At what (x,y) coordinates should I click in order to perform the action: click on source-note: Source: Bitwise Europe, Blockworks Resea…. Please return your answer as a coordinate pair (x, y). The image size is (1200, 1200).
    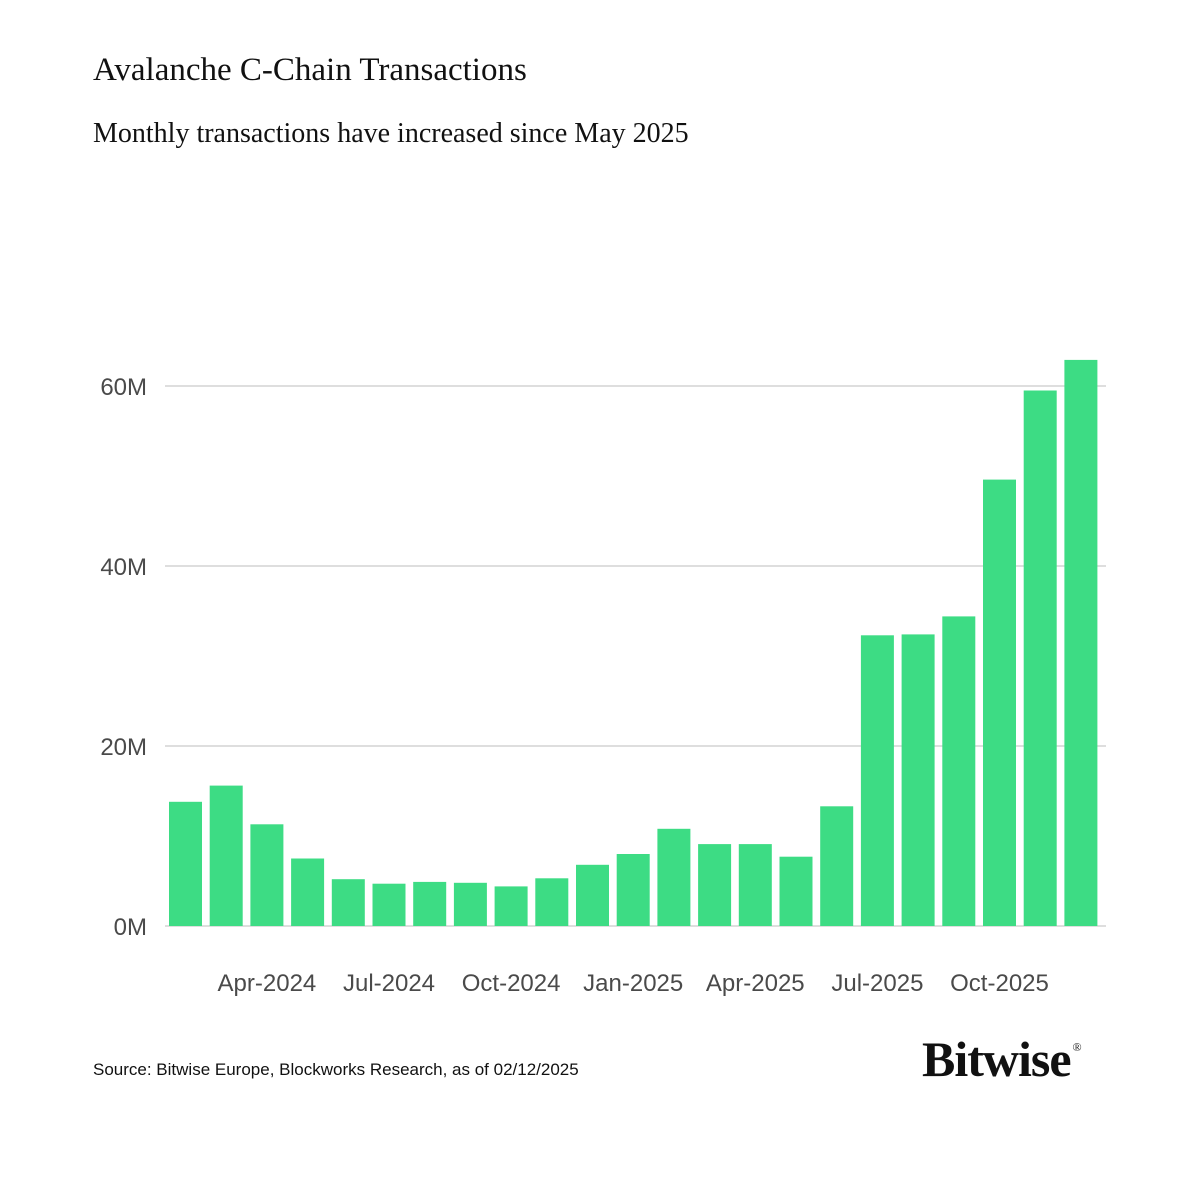
    Looking at the image, I should click on (336, 1069).